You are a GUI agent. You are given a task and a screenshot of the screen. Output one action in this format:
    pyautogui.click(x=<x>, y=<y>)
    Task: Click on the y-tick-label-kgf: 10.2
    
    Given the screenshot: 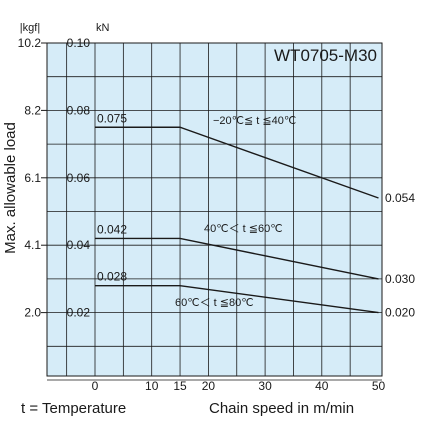 What is the action you would take?
    pyautogui.click(x=30, y=43)
    